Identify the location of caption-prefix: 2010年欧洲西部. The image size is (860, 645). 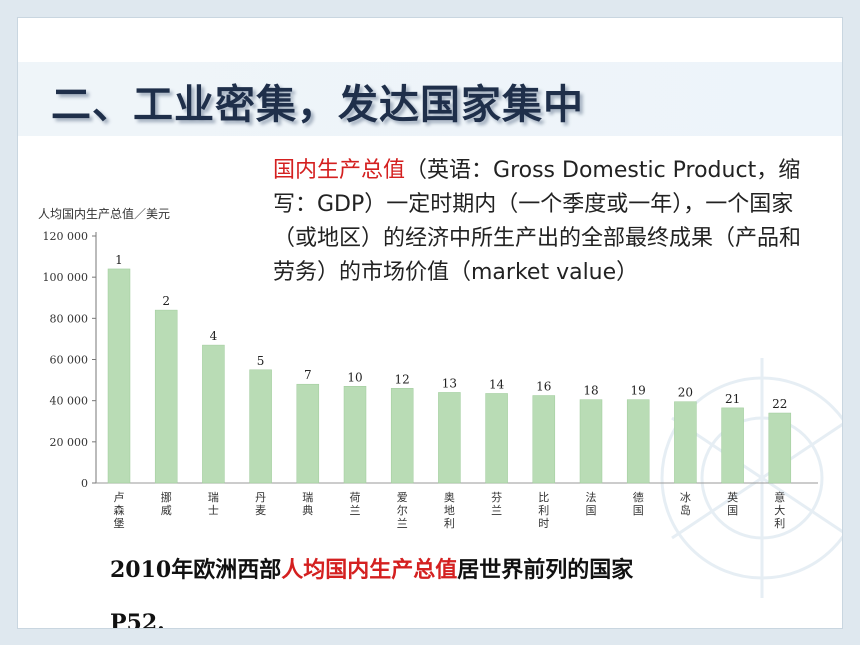
(196, 570).